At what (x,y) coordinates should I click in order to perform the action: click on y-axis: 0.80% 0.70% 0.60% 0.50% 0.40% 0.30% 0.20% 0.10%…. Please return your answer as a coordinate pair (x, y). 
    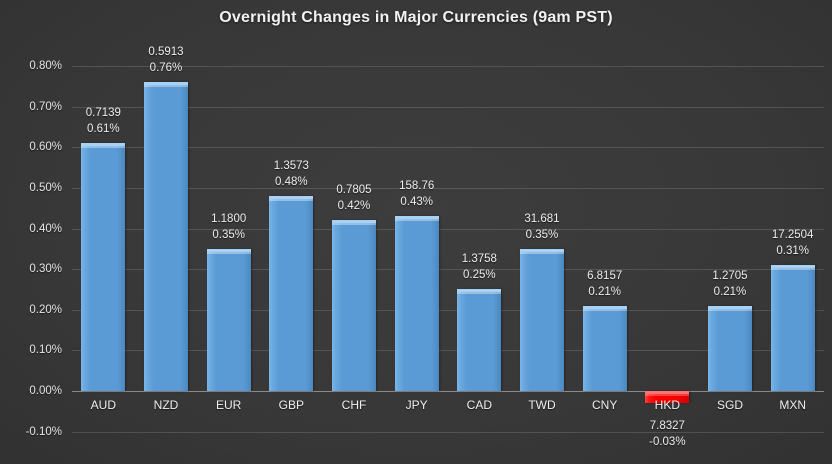
    Looking at the image, I should click on (36, 232).